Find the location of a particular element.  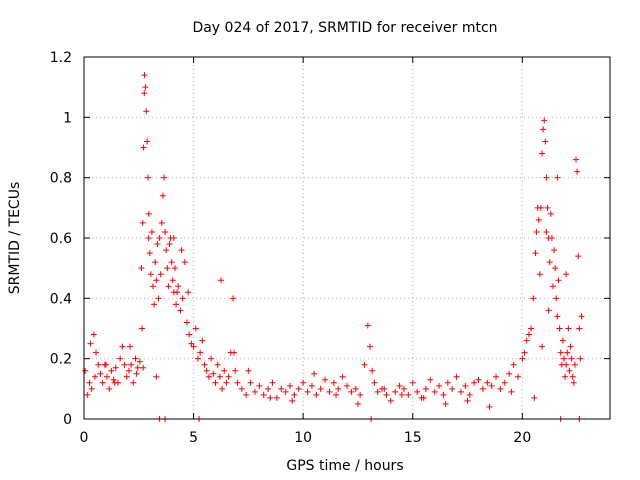

y-tick-label: 0.2 is located at coordinates (61, 360).